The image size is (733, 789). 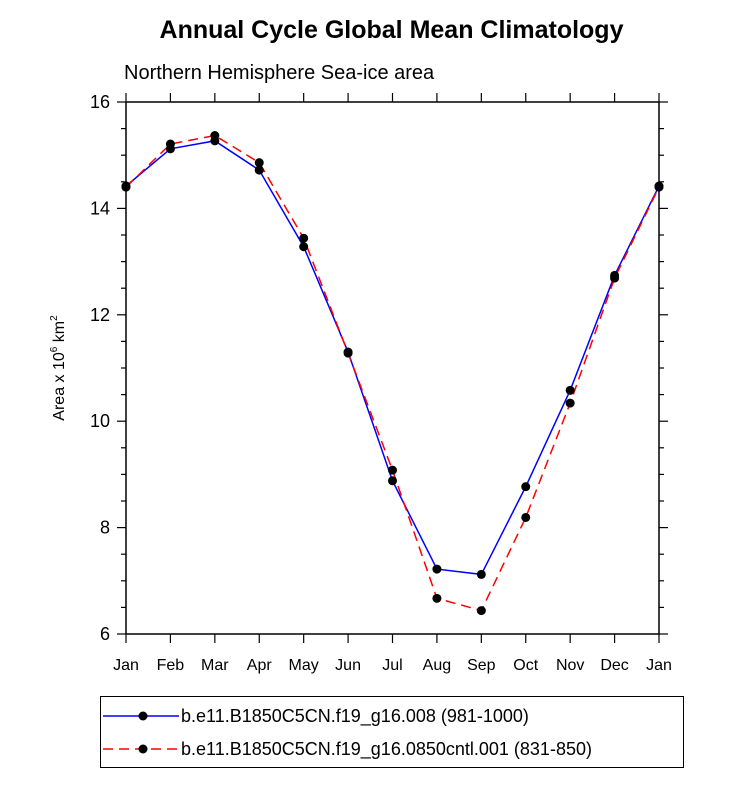 I want to click on x-tick-label: Apr, so click(x=260, y=665).